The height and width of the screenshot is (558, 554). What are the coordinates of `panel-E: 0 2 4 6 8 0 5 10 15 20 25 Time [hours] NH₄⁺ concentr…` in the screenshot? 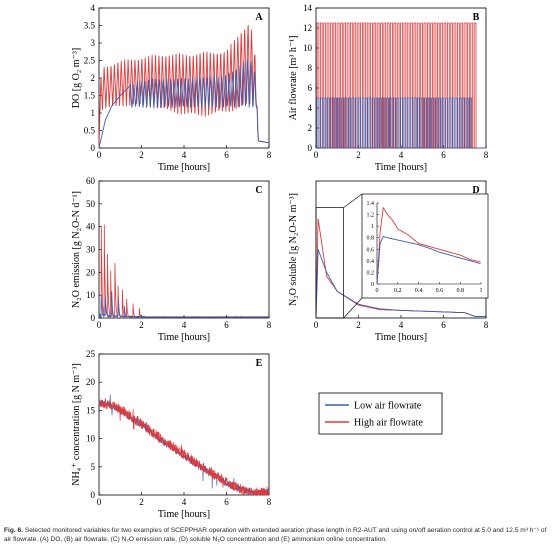 It's located at (171, 434).